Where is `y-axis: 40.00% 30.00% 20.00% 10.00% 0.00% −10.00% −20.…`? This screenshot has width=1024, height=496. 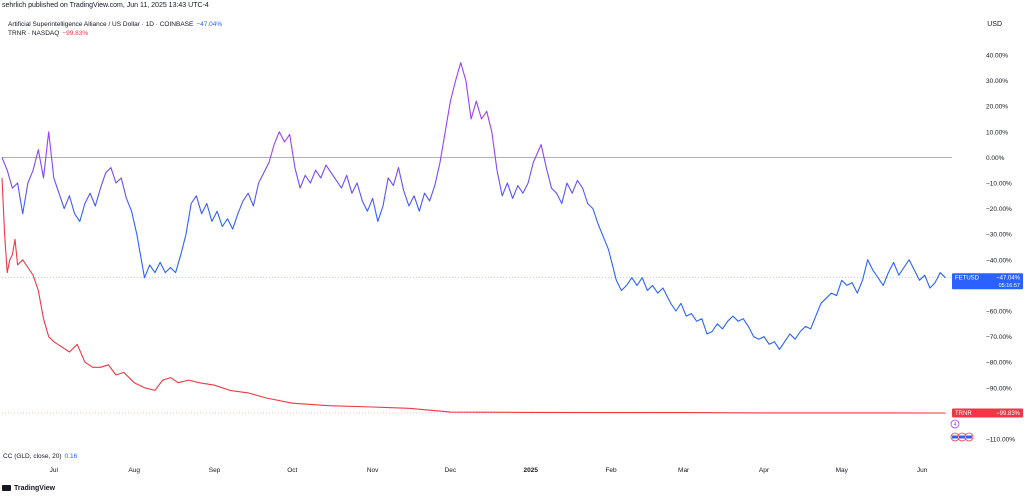
y-axis: 40.00% 30.00% 20.00% 10.00% 0.00% −10.00% −20.… is located at coordinates (1001, 248).